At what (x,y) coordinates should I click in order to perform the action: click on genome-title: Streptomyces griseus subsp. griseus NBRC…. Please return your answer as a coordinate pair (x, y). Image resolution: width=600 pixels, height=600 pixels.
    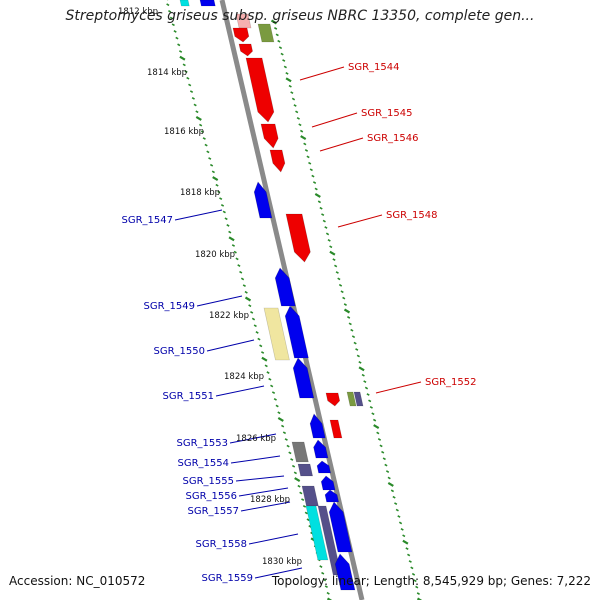
    Looking at the image, I should click on (300, 16).